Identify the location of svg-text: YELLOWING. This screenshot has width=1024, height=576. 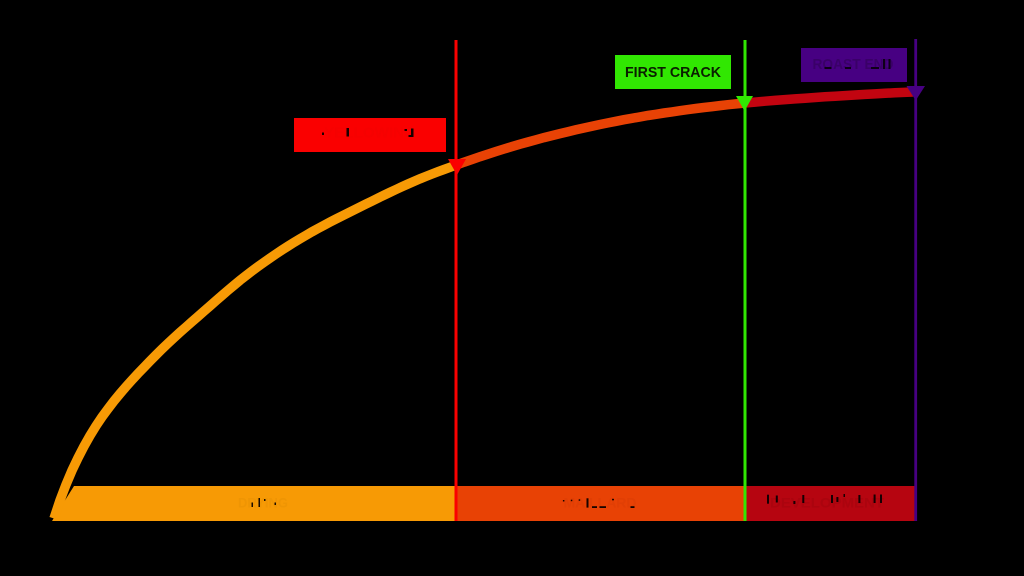
(370, 133).